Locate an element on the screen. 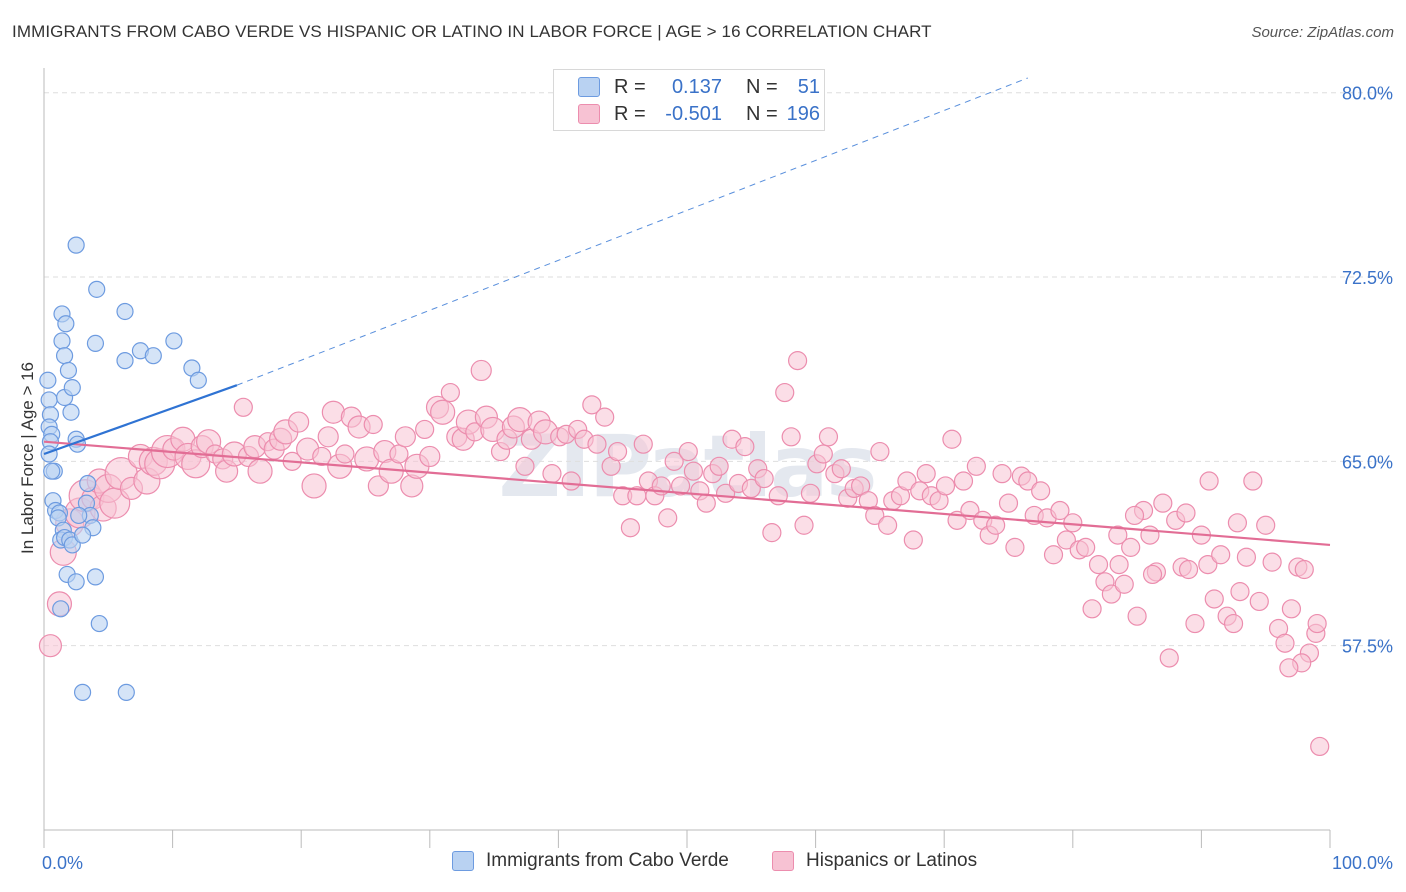 This screenshot has width=1406, height=892. legend-row-cabo-verde: R = 0.137 N = 51 is located at coordinates (699, 87).